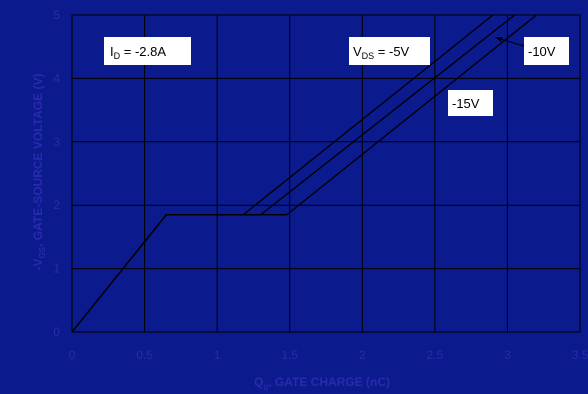  What do you see at coordinates (328, 355) in the screenshot?
I see `x-tick-labels: 0 0.5 1 1.5 2 2.5 3 3.5` at bounding box center [328, 355].